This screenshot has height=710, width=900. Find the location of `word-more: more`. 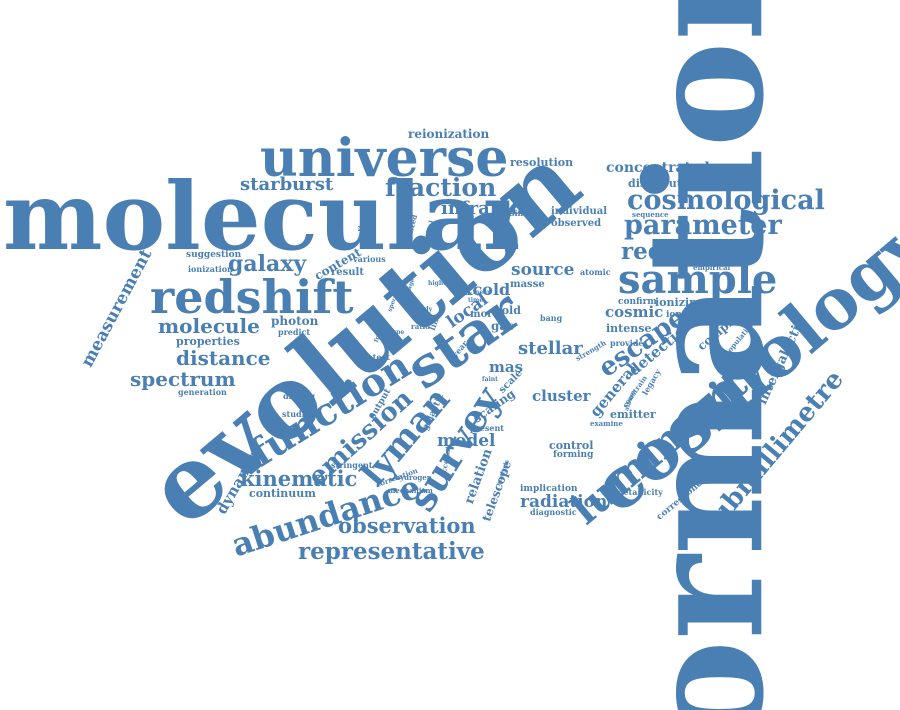

word-more: more is located at coordinates (484, 314).